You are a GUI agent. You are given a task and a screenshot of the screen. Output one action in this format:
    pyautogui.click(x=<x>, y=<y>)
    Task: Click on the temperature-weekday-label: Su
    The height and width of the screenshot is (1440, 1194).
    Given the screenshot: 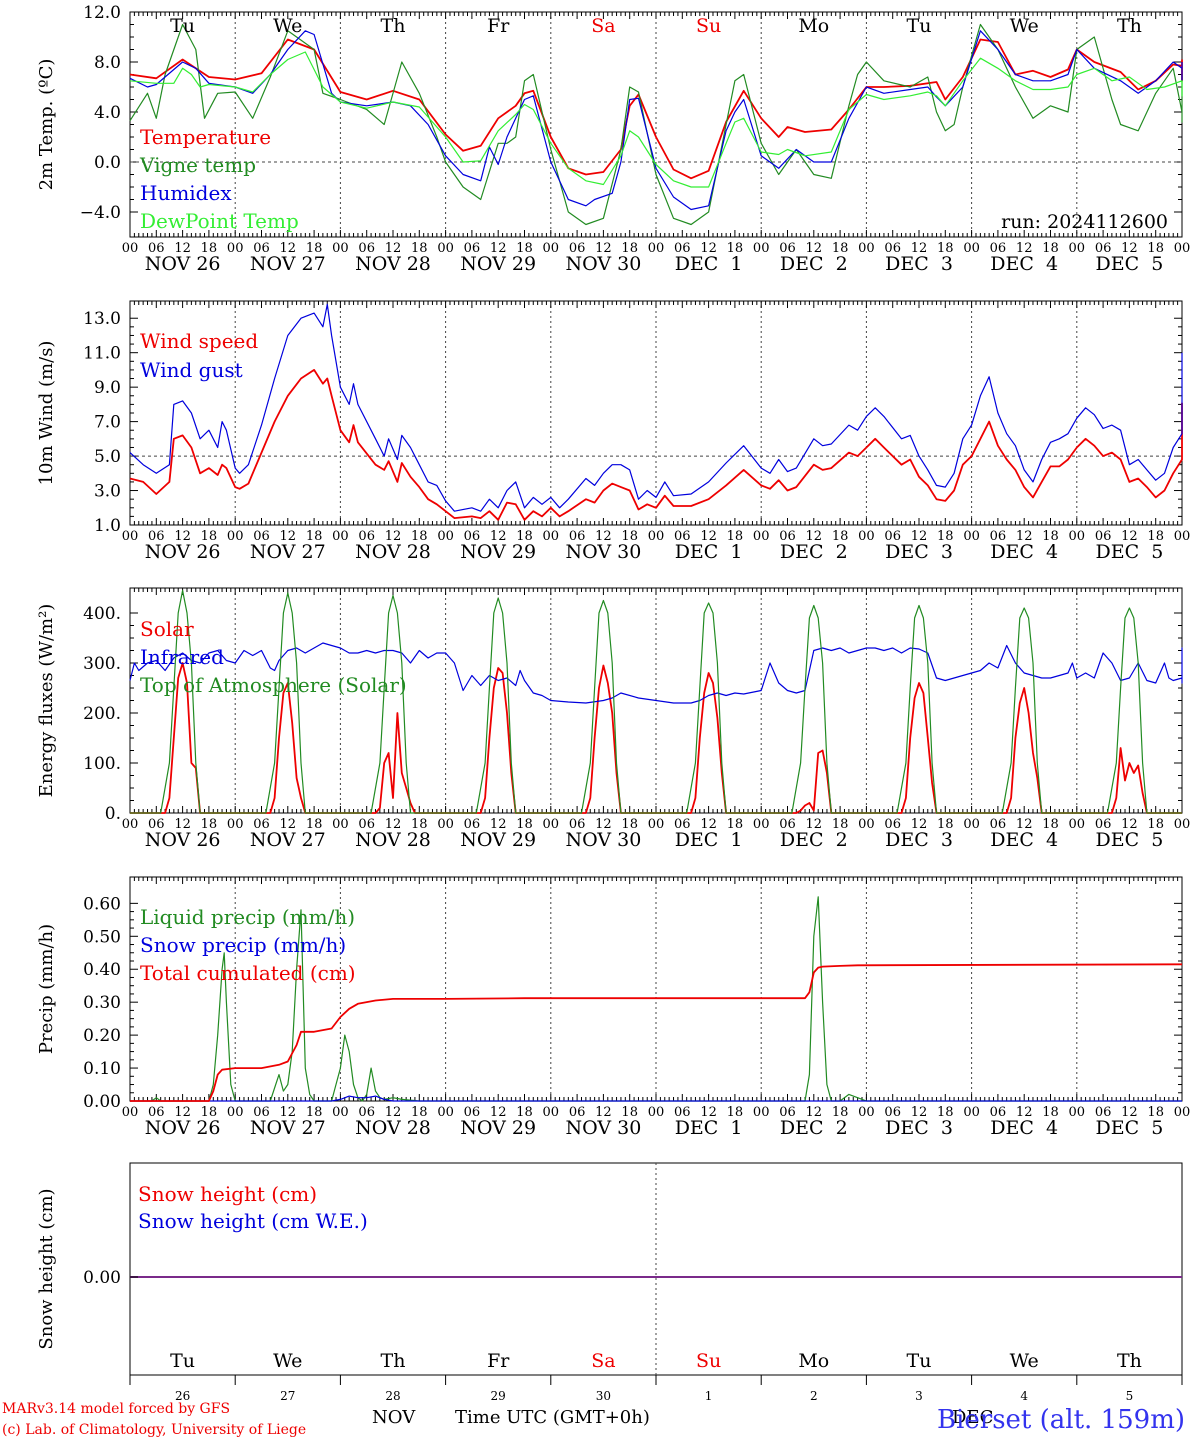 What is the action you would take?
    pyautogui.click(x=708, y=26)
    